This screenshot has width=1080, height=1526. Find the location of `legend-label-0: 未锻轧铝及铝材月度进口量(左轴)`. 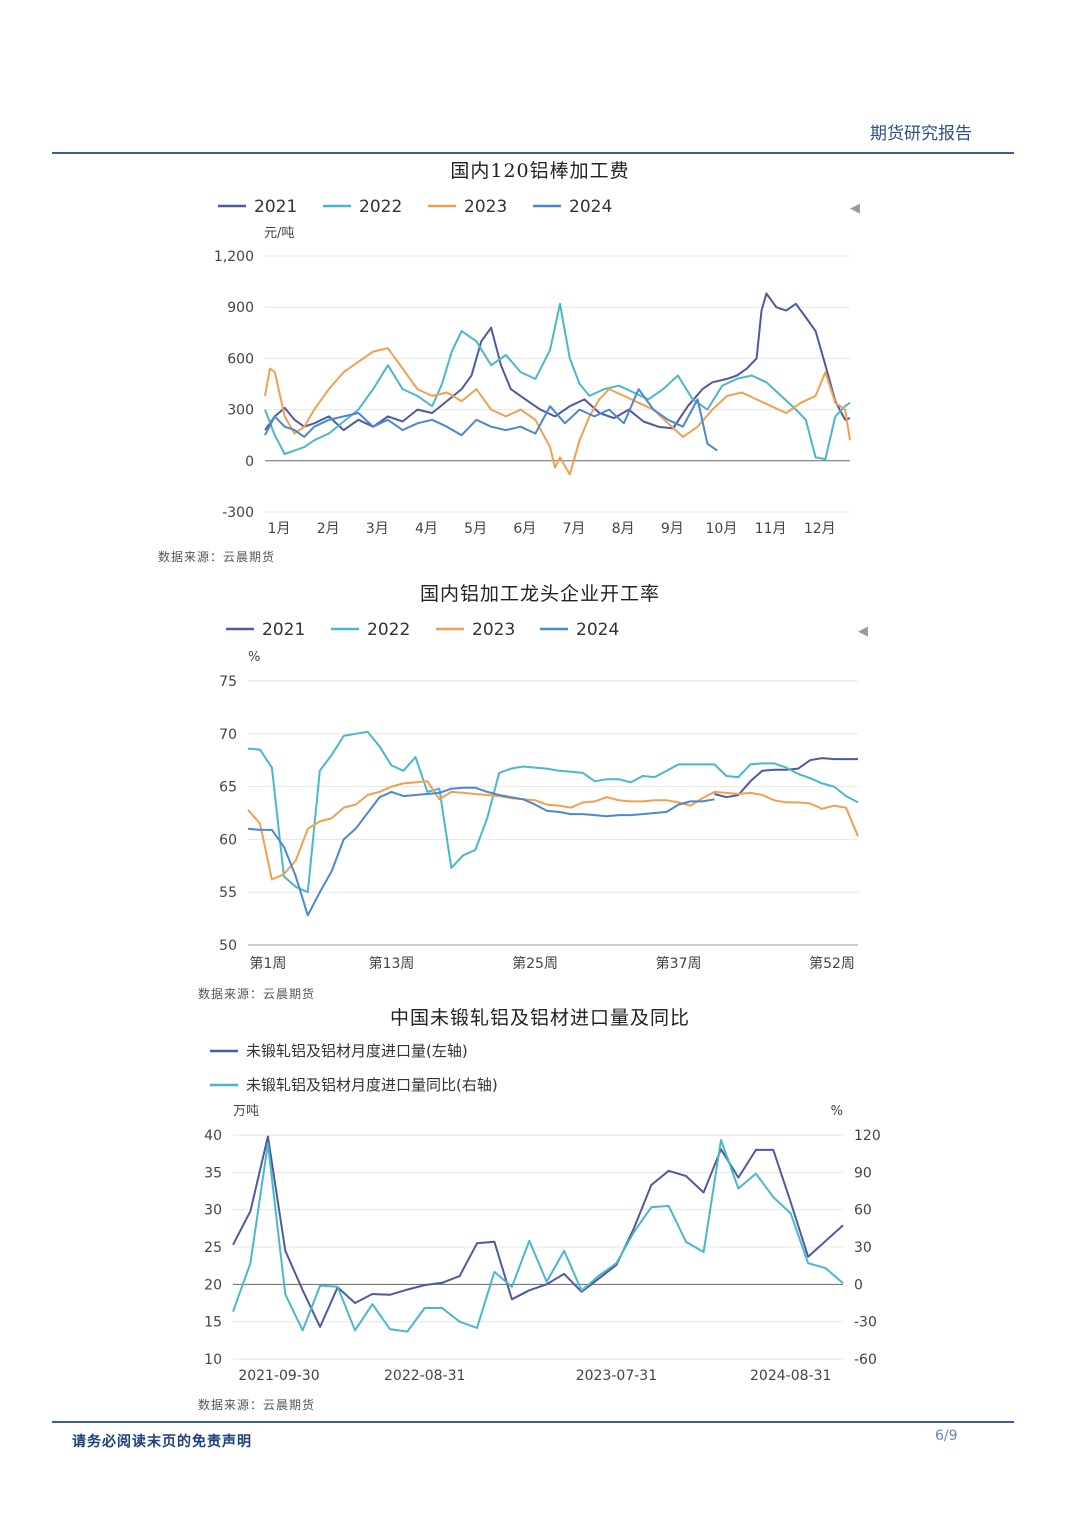

legend-label-0: 未锻轧铝及铝材月度进口量(左轴) is located at coordinates (357, 1051).